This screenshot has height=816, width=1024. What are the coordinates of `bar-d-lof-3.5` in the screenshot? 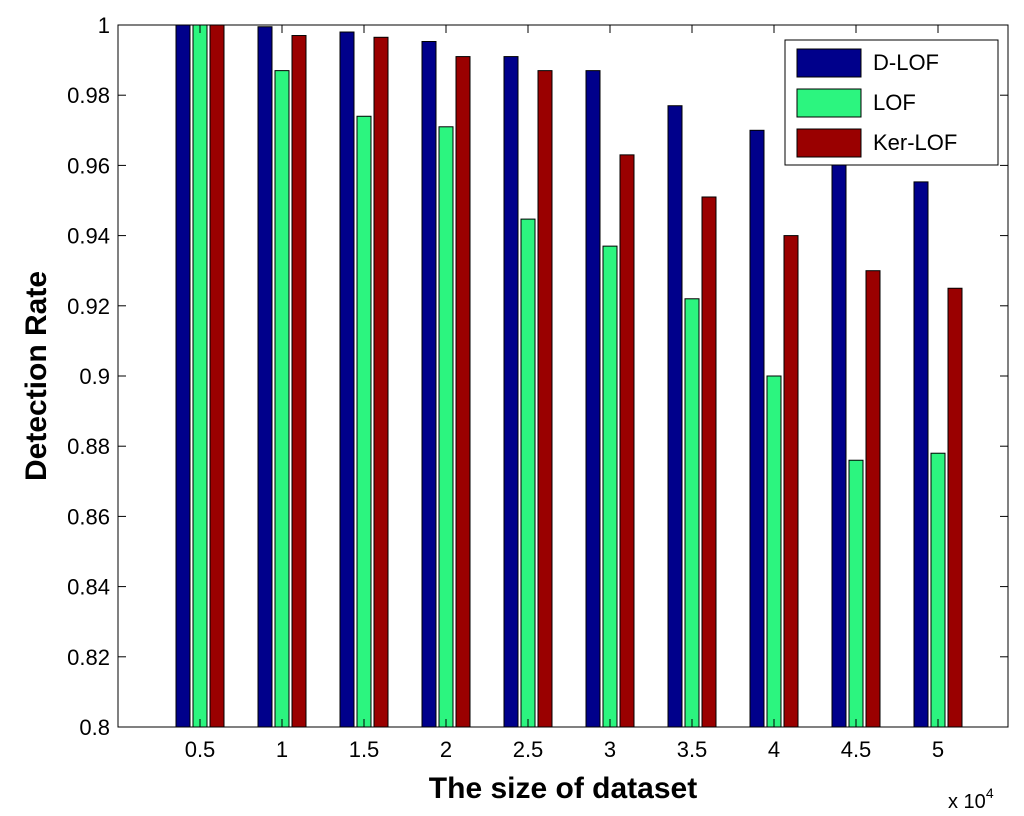 It's located at (675, 416).